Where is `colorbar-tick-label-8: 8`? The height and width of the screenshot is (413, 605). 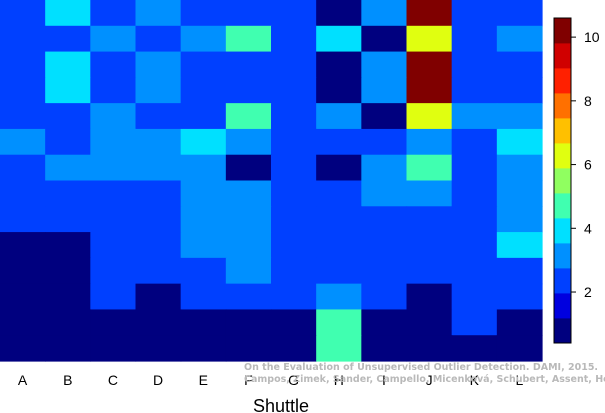 colorbar-tick-label-8: 8 is located at coordinates (588, 101).